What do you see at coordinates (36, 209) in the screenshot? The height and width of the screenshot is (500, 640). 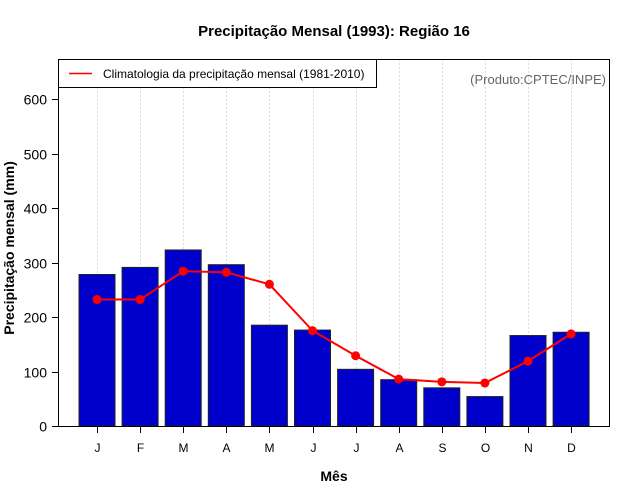 I see `y-tick-label: 400` at bounding box center [36, 209].